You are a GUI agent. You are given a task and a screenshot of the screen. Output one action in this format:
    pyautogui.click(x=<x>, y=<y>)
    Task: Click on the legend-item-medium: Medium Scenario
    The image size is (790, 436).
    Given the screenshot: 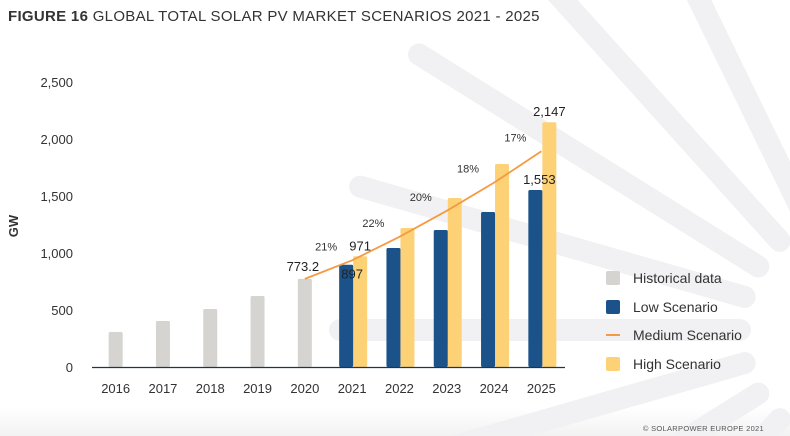 What is the action you would take?
    pyautogui.click(x=674, y=335)
    